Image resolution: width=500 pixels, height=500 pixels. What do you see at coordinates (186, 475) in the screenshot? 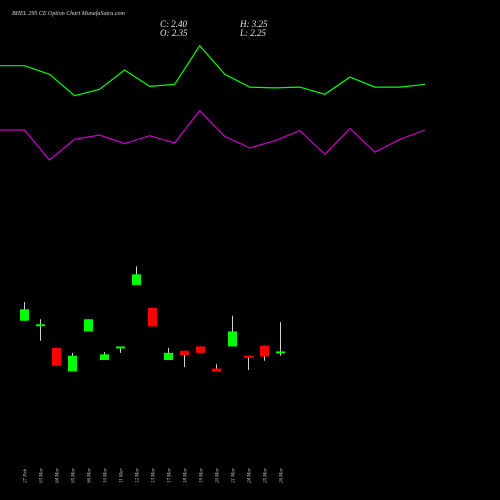
I see `x-tick-label: 18 Mar` at bounding box center [186, 475].